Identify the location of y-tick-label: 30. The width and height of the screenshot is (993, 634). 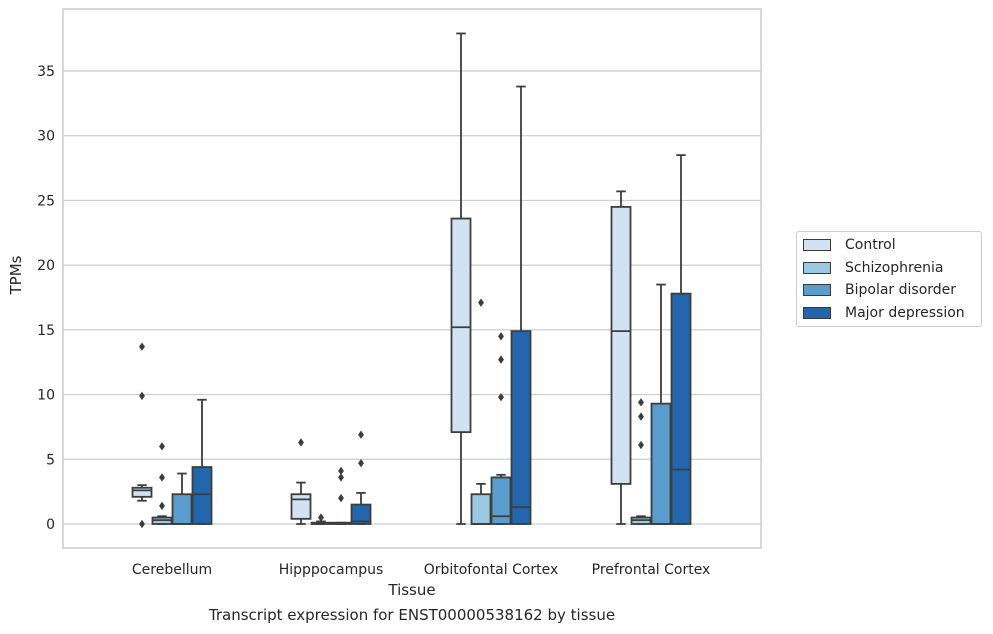
(46, 137).